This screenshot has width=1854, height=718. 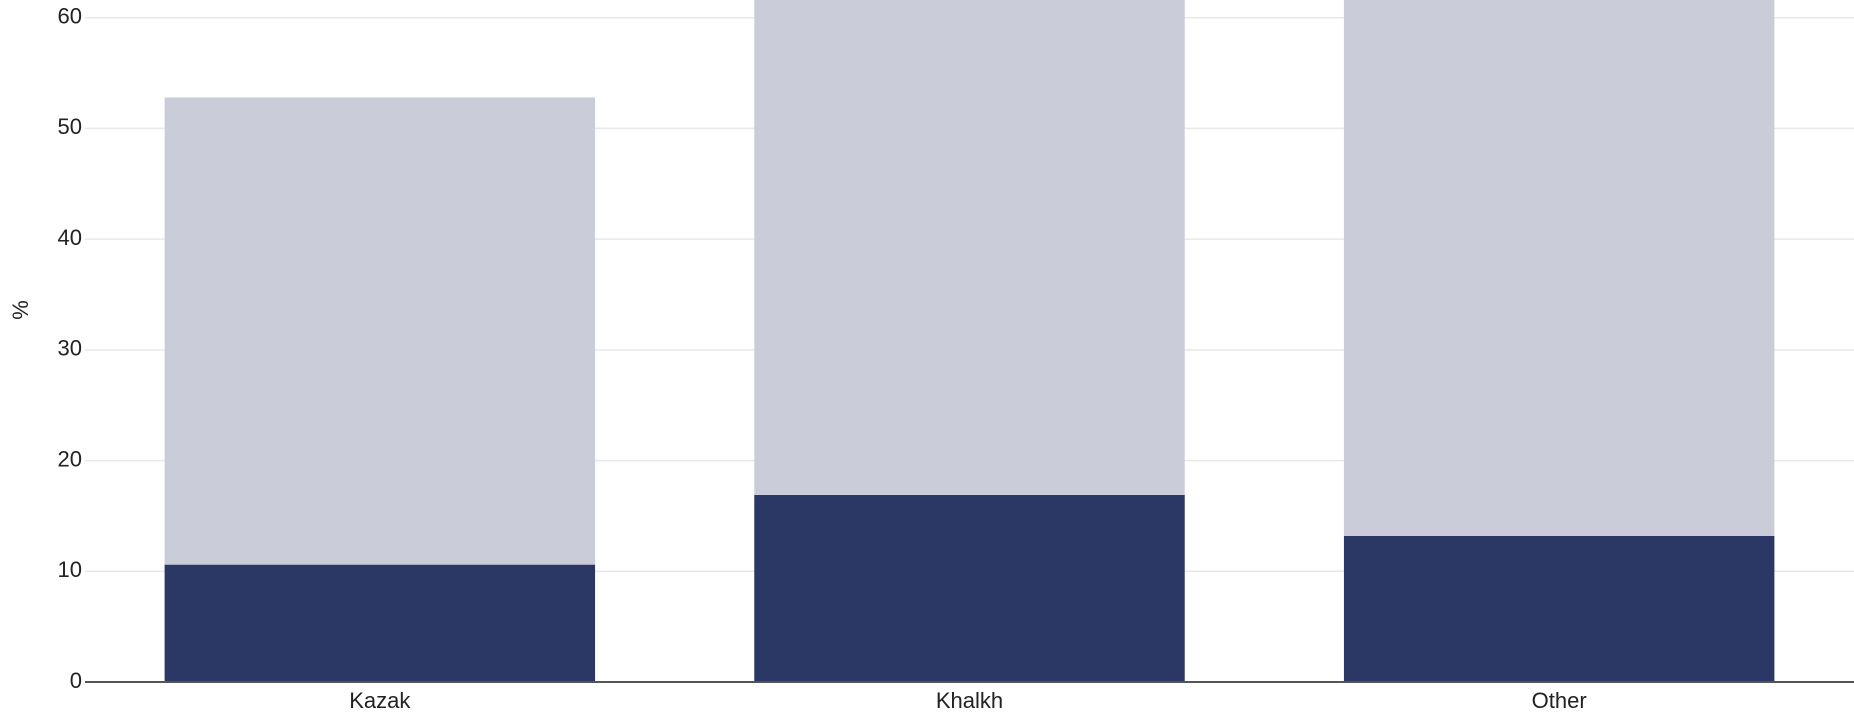 What do you see at coordinates (70, 126) in the screenshot?
I see `y-tick-label: 50` at bounding box center [70, 126].